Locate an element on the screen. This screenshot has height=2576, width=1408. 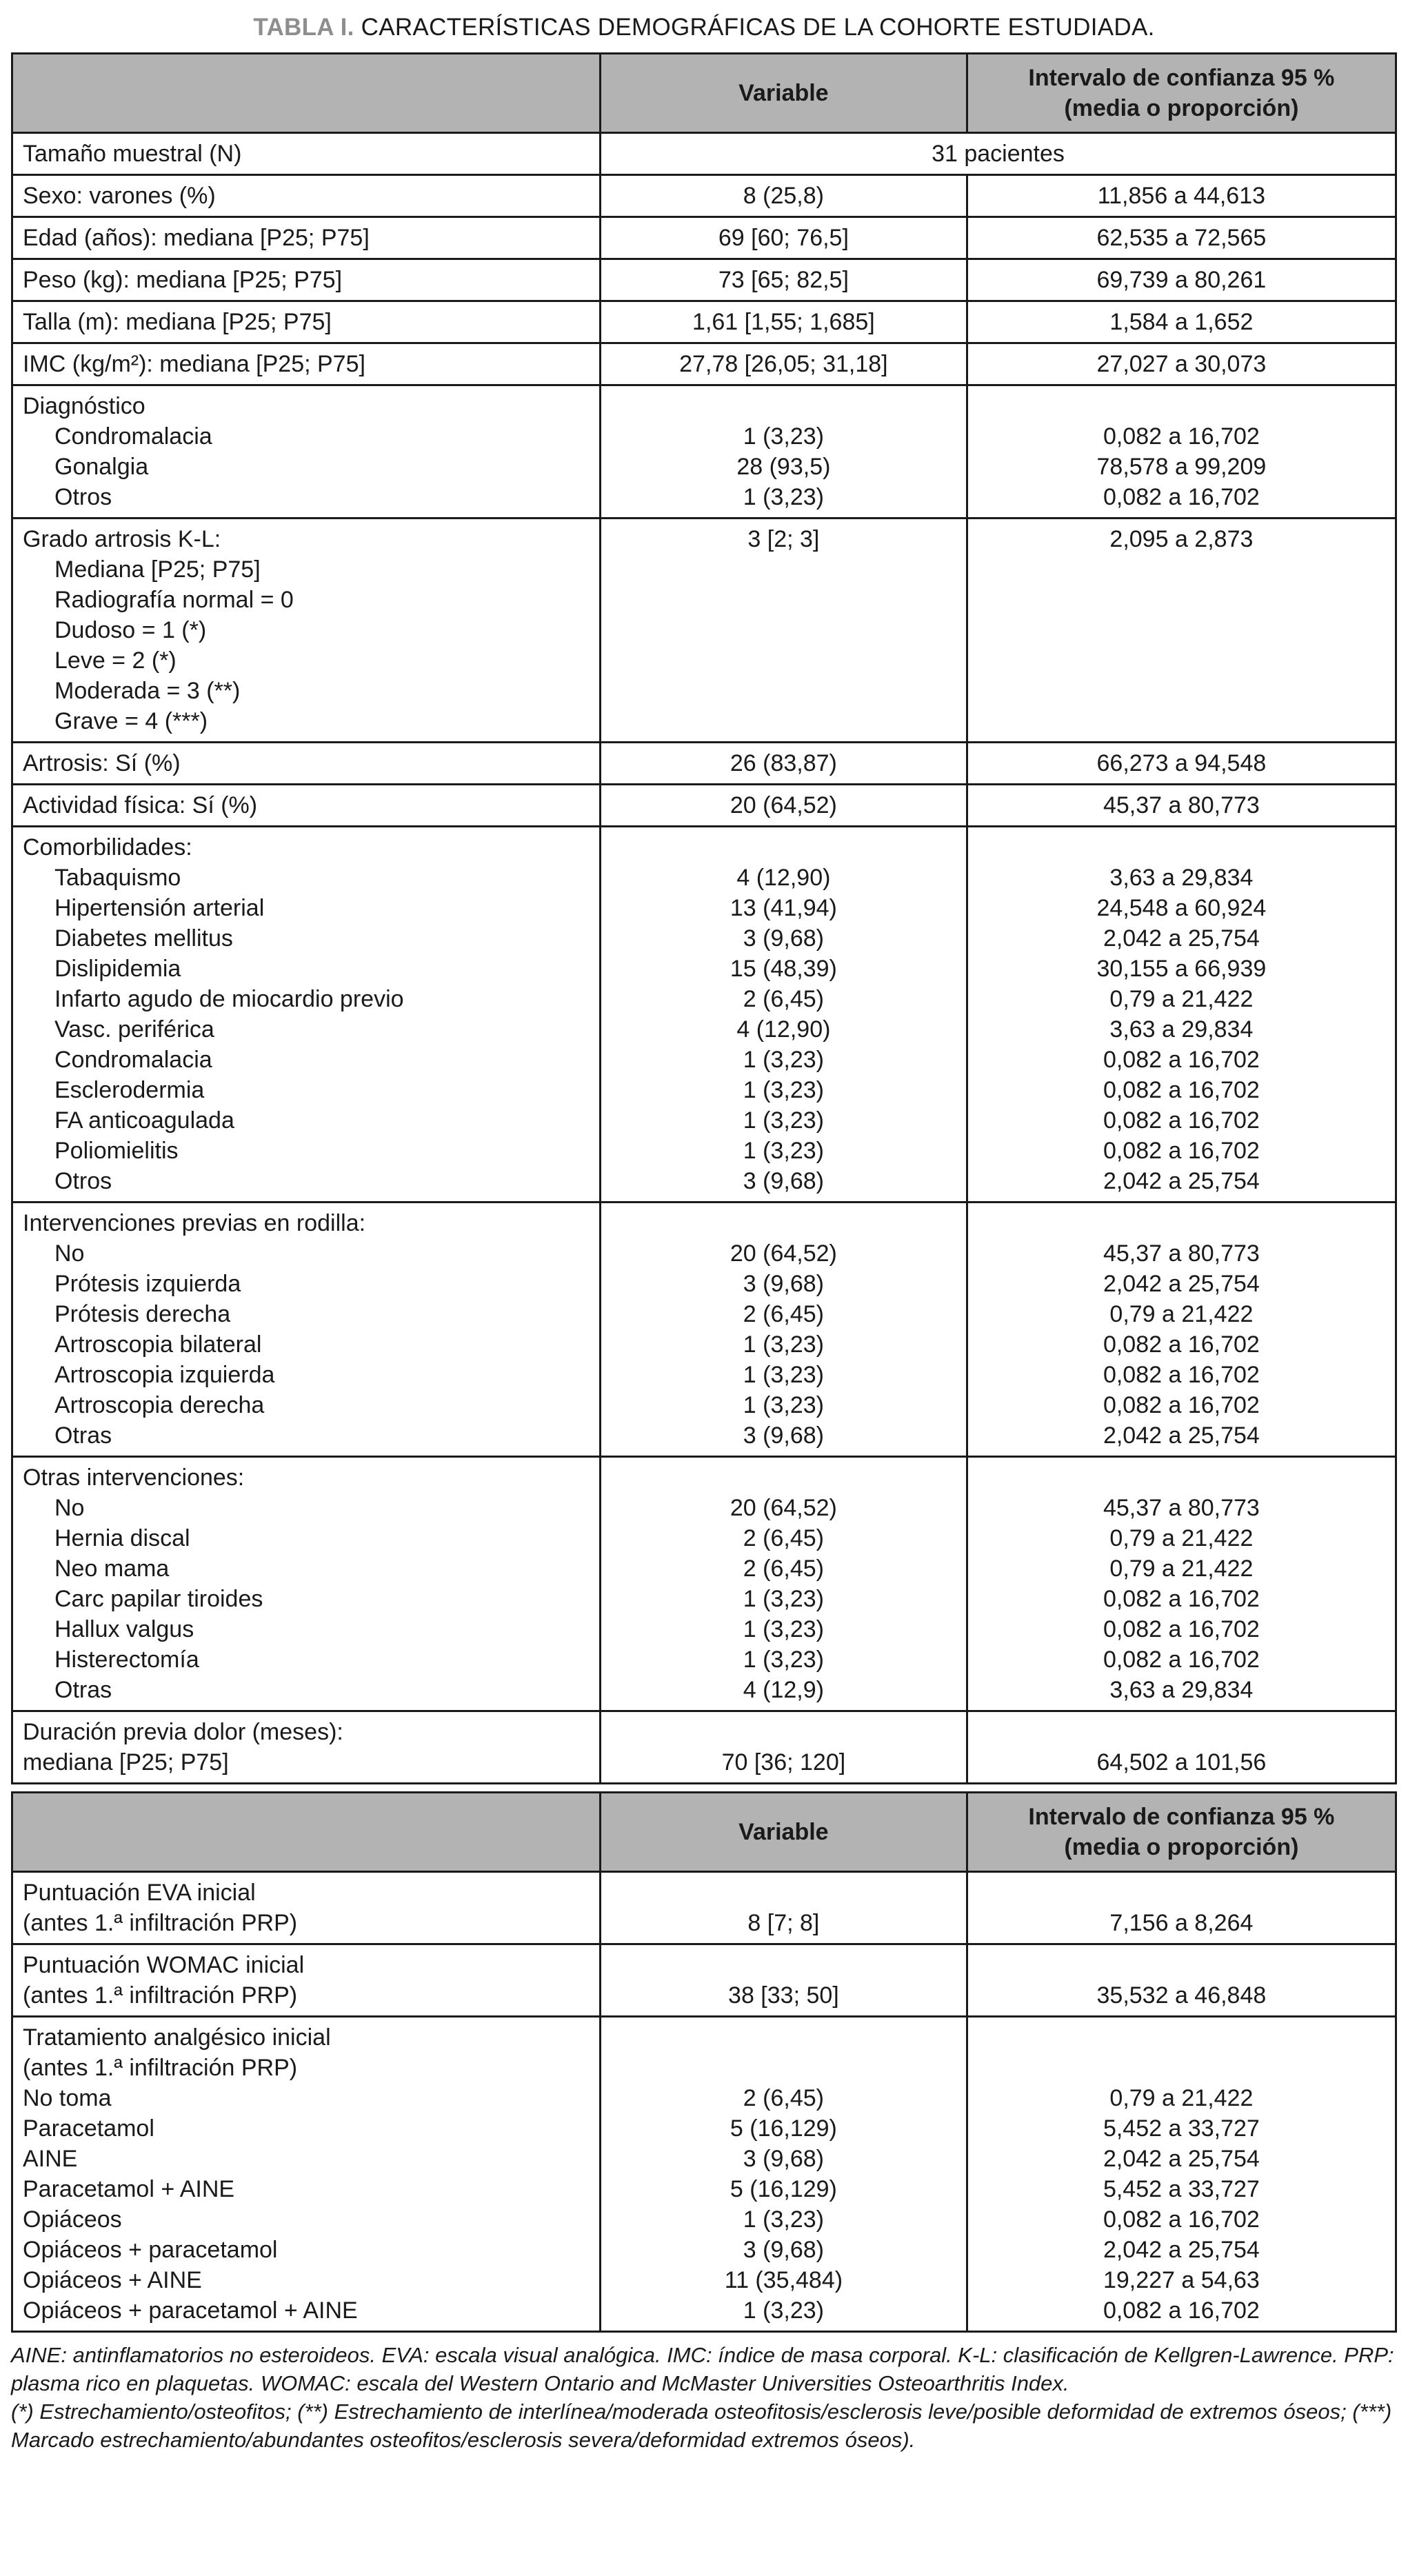
ci-value: 2,042 a 25,754 is located at coordinates (1181, 1435).